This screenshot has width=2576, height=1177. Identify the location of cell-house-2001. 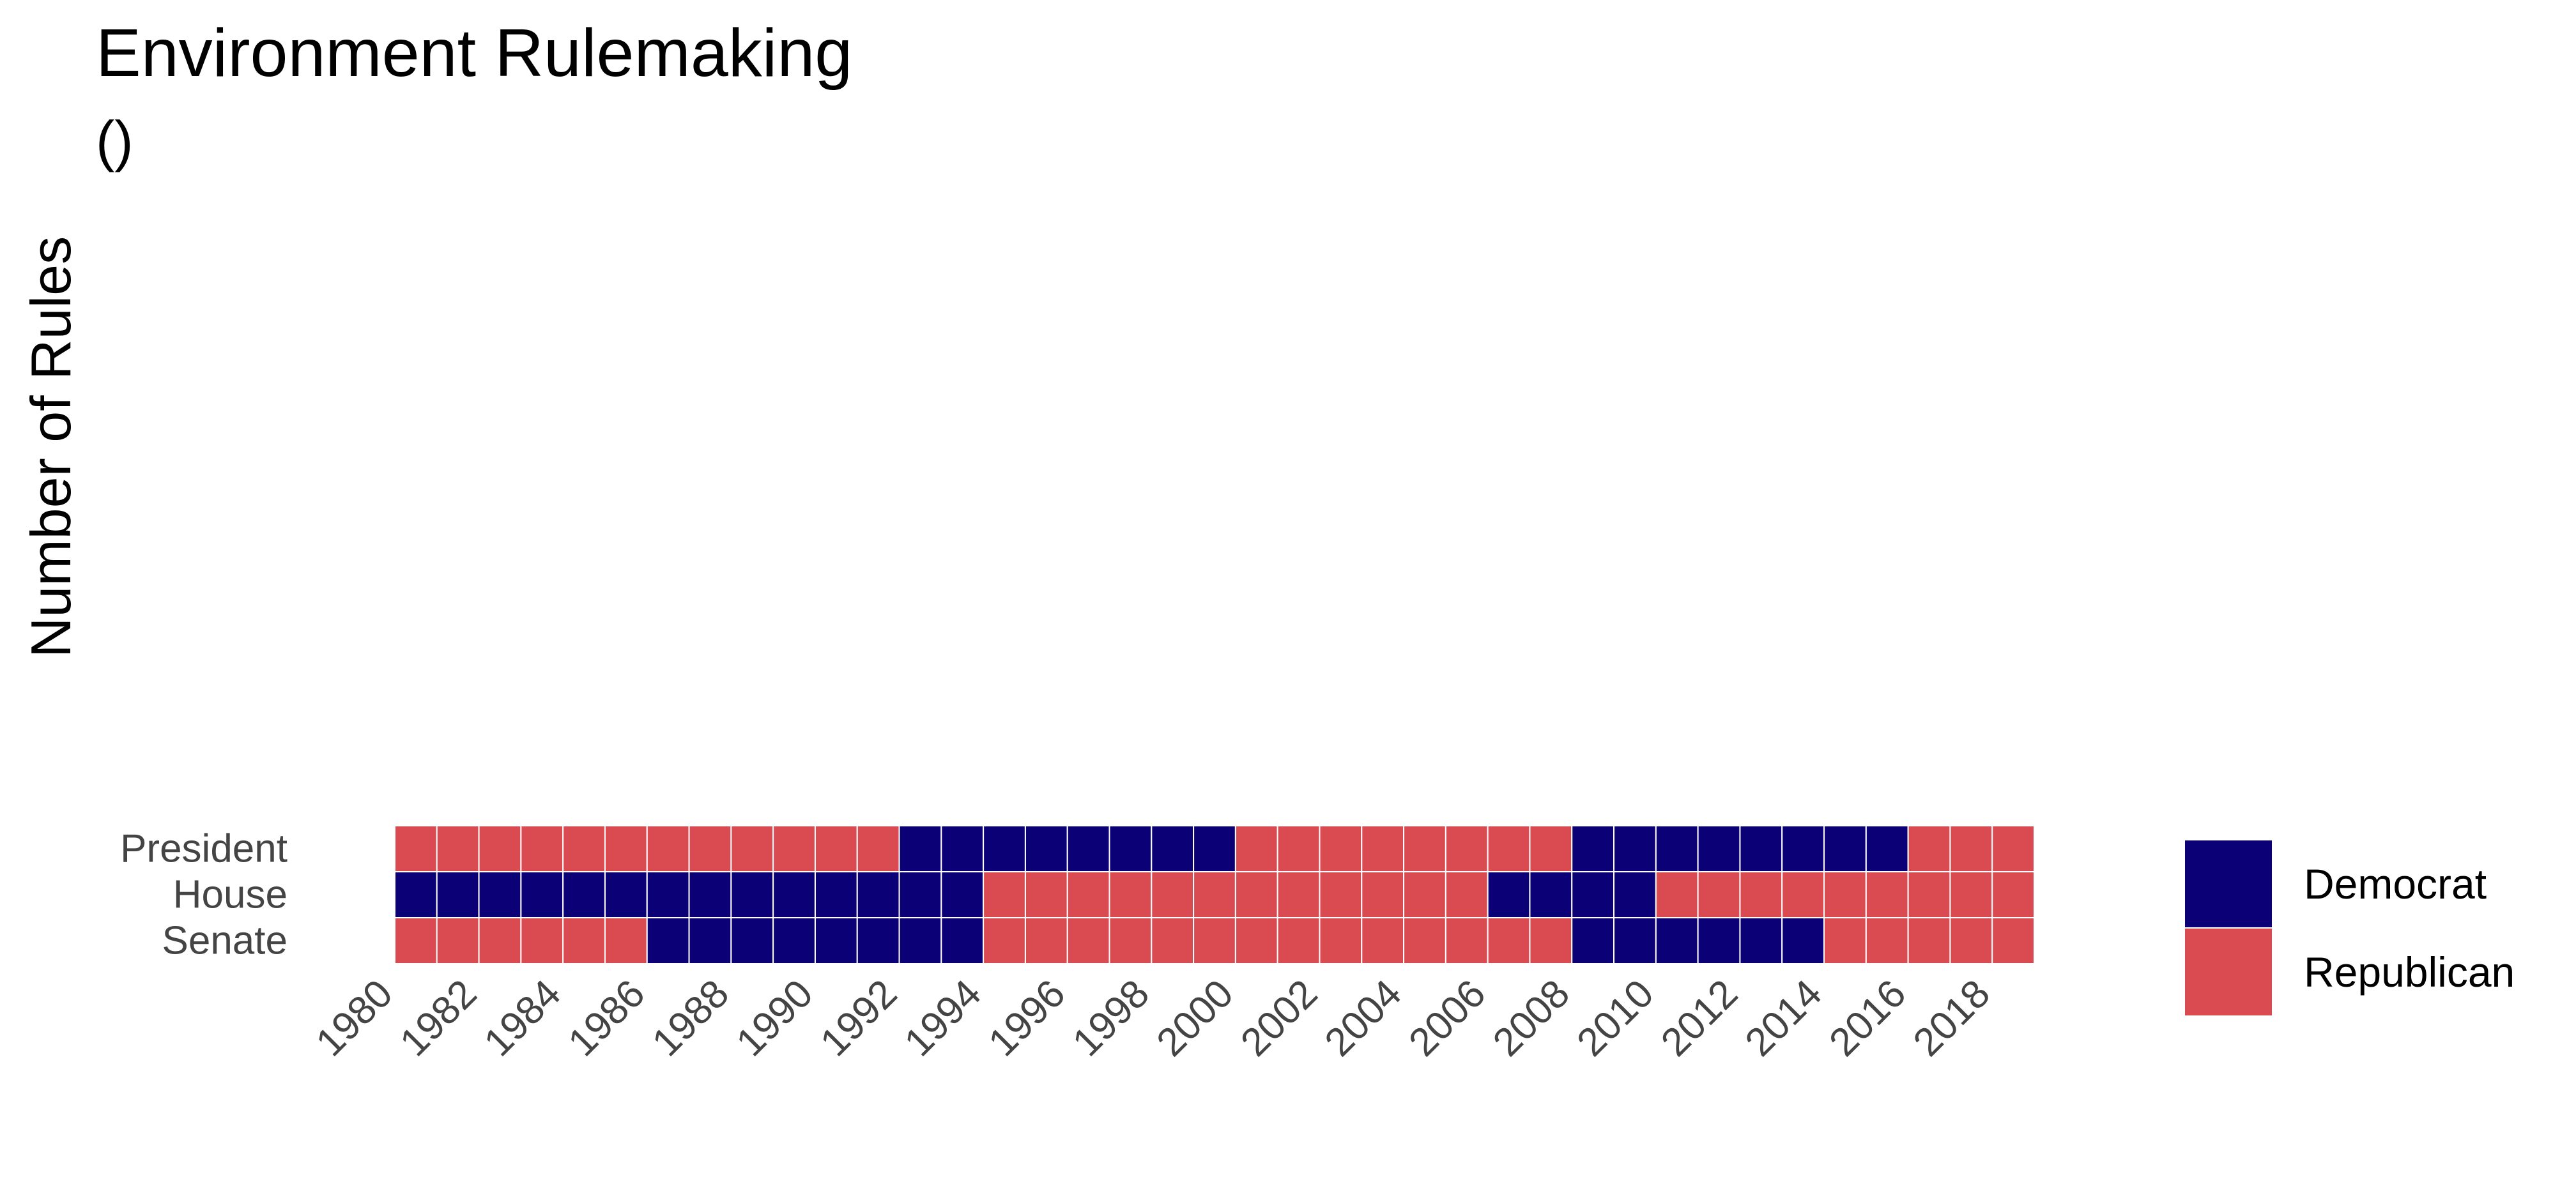
(1298, 894).